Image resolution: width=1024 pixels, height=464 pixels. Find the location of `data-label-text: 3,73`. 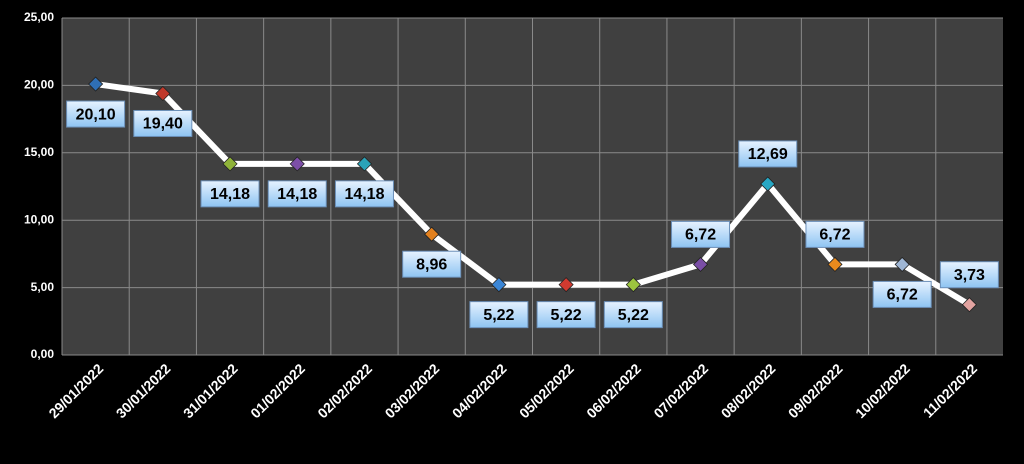

data-label-text: 3,73 is located at coordinates (969, 275).